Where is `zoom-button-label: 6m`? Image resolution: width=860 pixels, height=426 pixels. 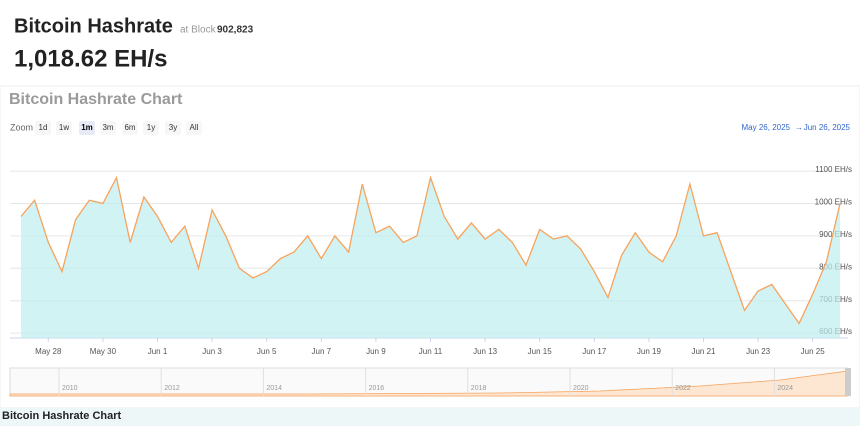 zoom-button-label: 6m is located at coordinates (129, 127).